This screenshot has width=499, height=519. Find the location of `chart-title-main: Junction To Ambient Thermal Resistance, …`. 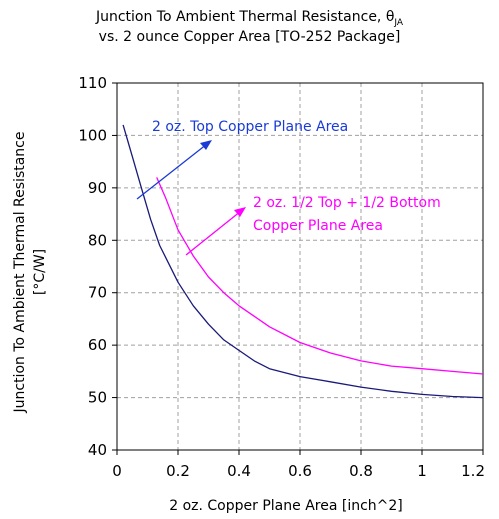

chart-title-main: Junction To Ambient Thermal Resistance, … is located at coordinates (245, 17).